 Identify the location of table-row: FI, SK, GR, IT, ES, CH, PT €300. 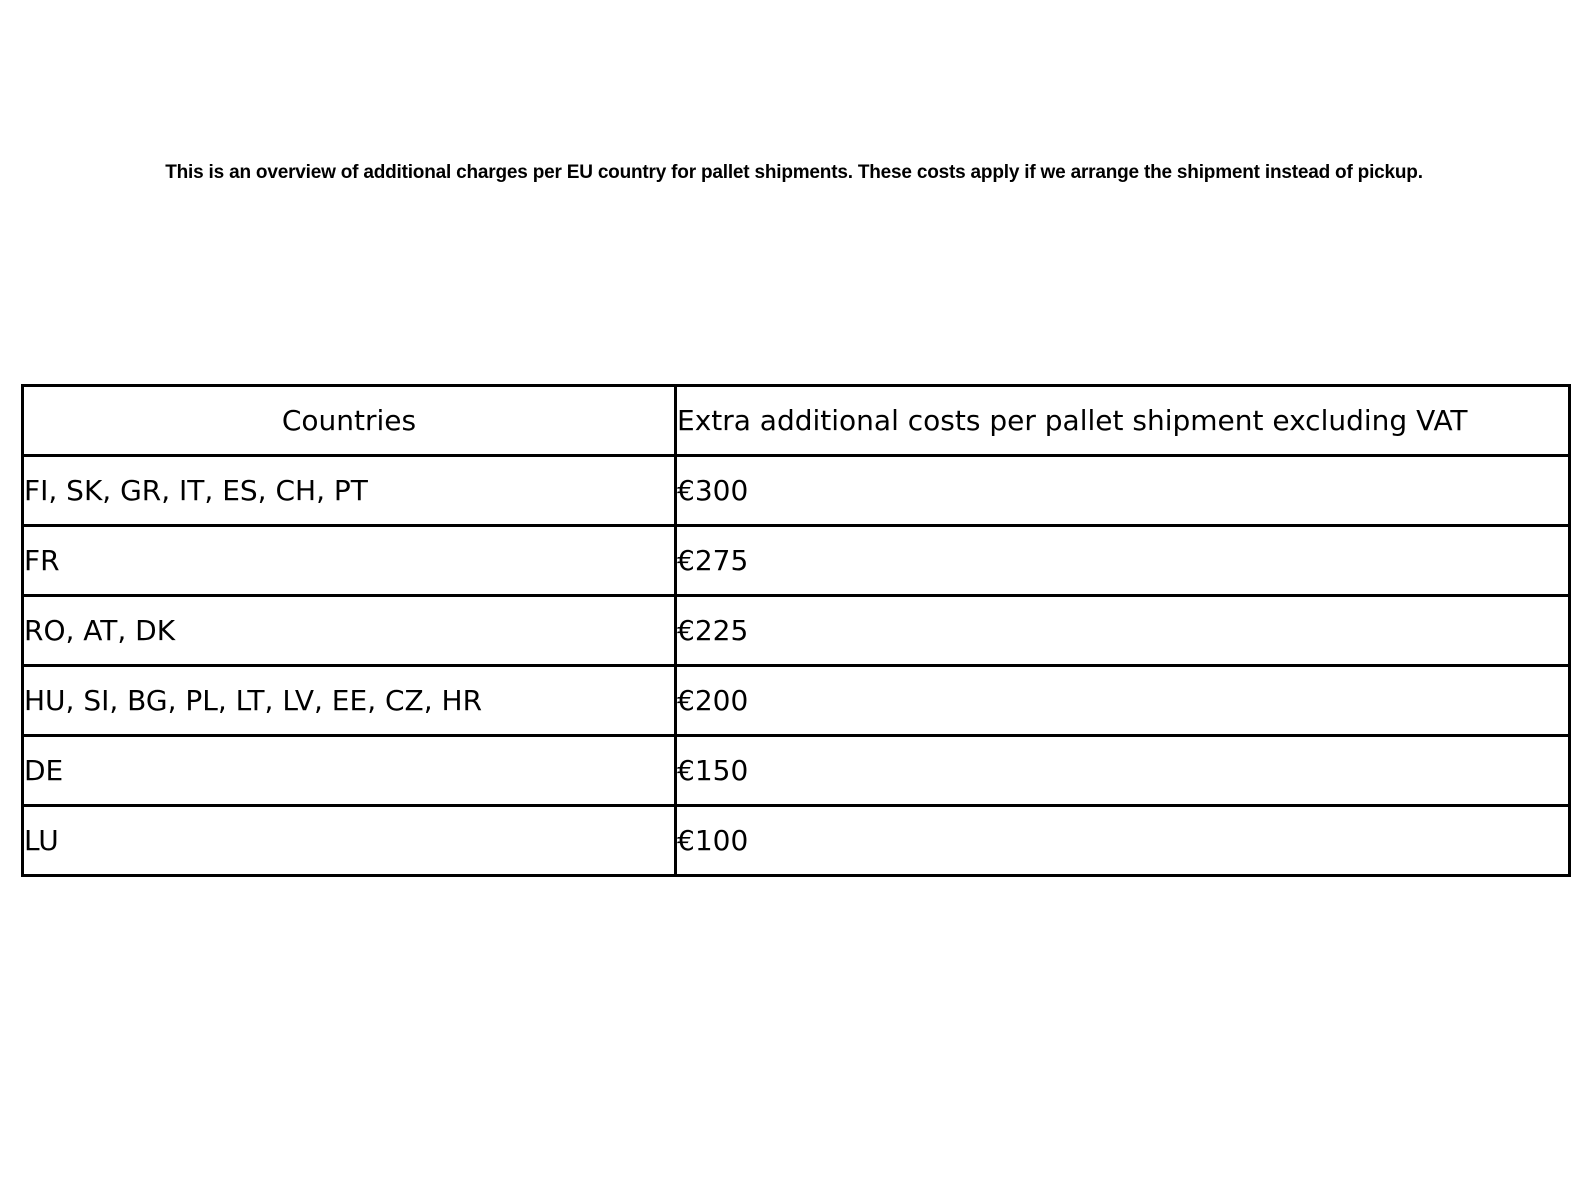
(796, 490).